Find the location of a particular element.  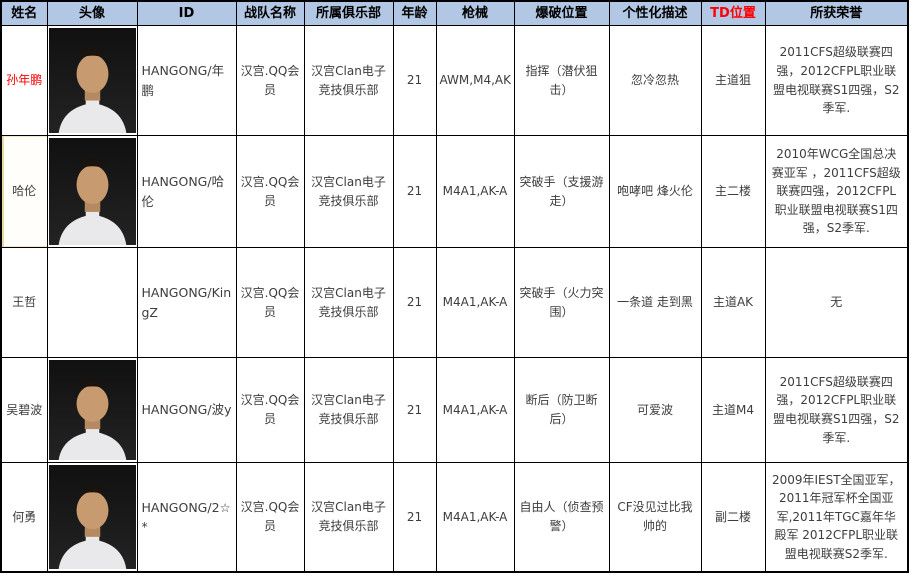

player-id: HANGONG/KingZ is located at coordinates (186, 302).